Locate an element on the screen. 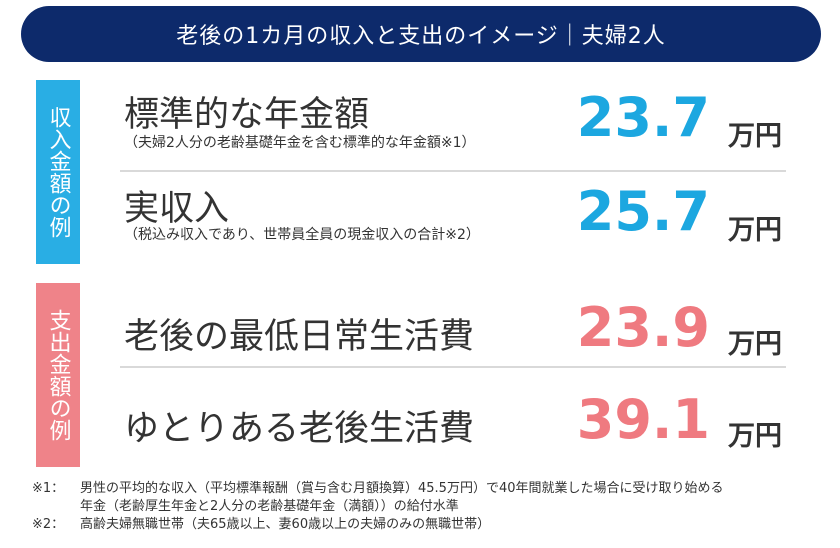  footnote-mark: ※2： is located at coordinates (48, 524).